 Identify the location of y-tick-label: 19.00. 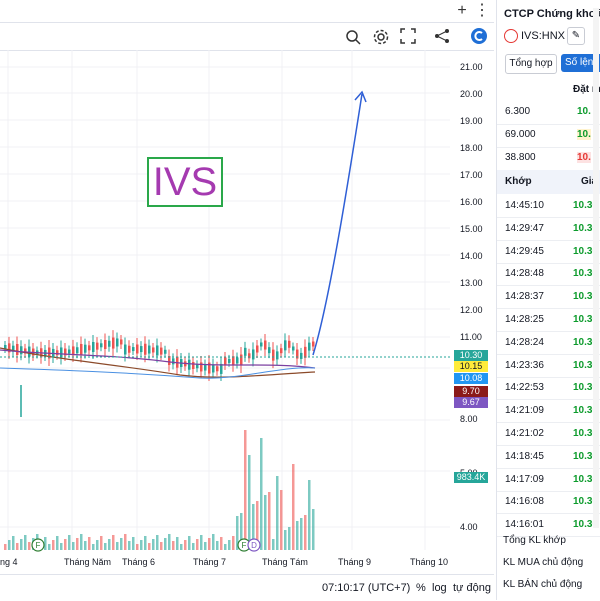
(471, 121).